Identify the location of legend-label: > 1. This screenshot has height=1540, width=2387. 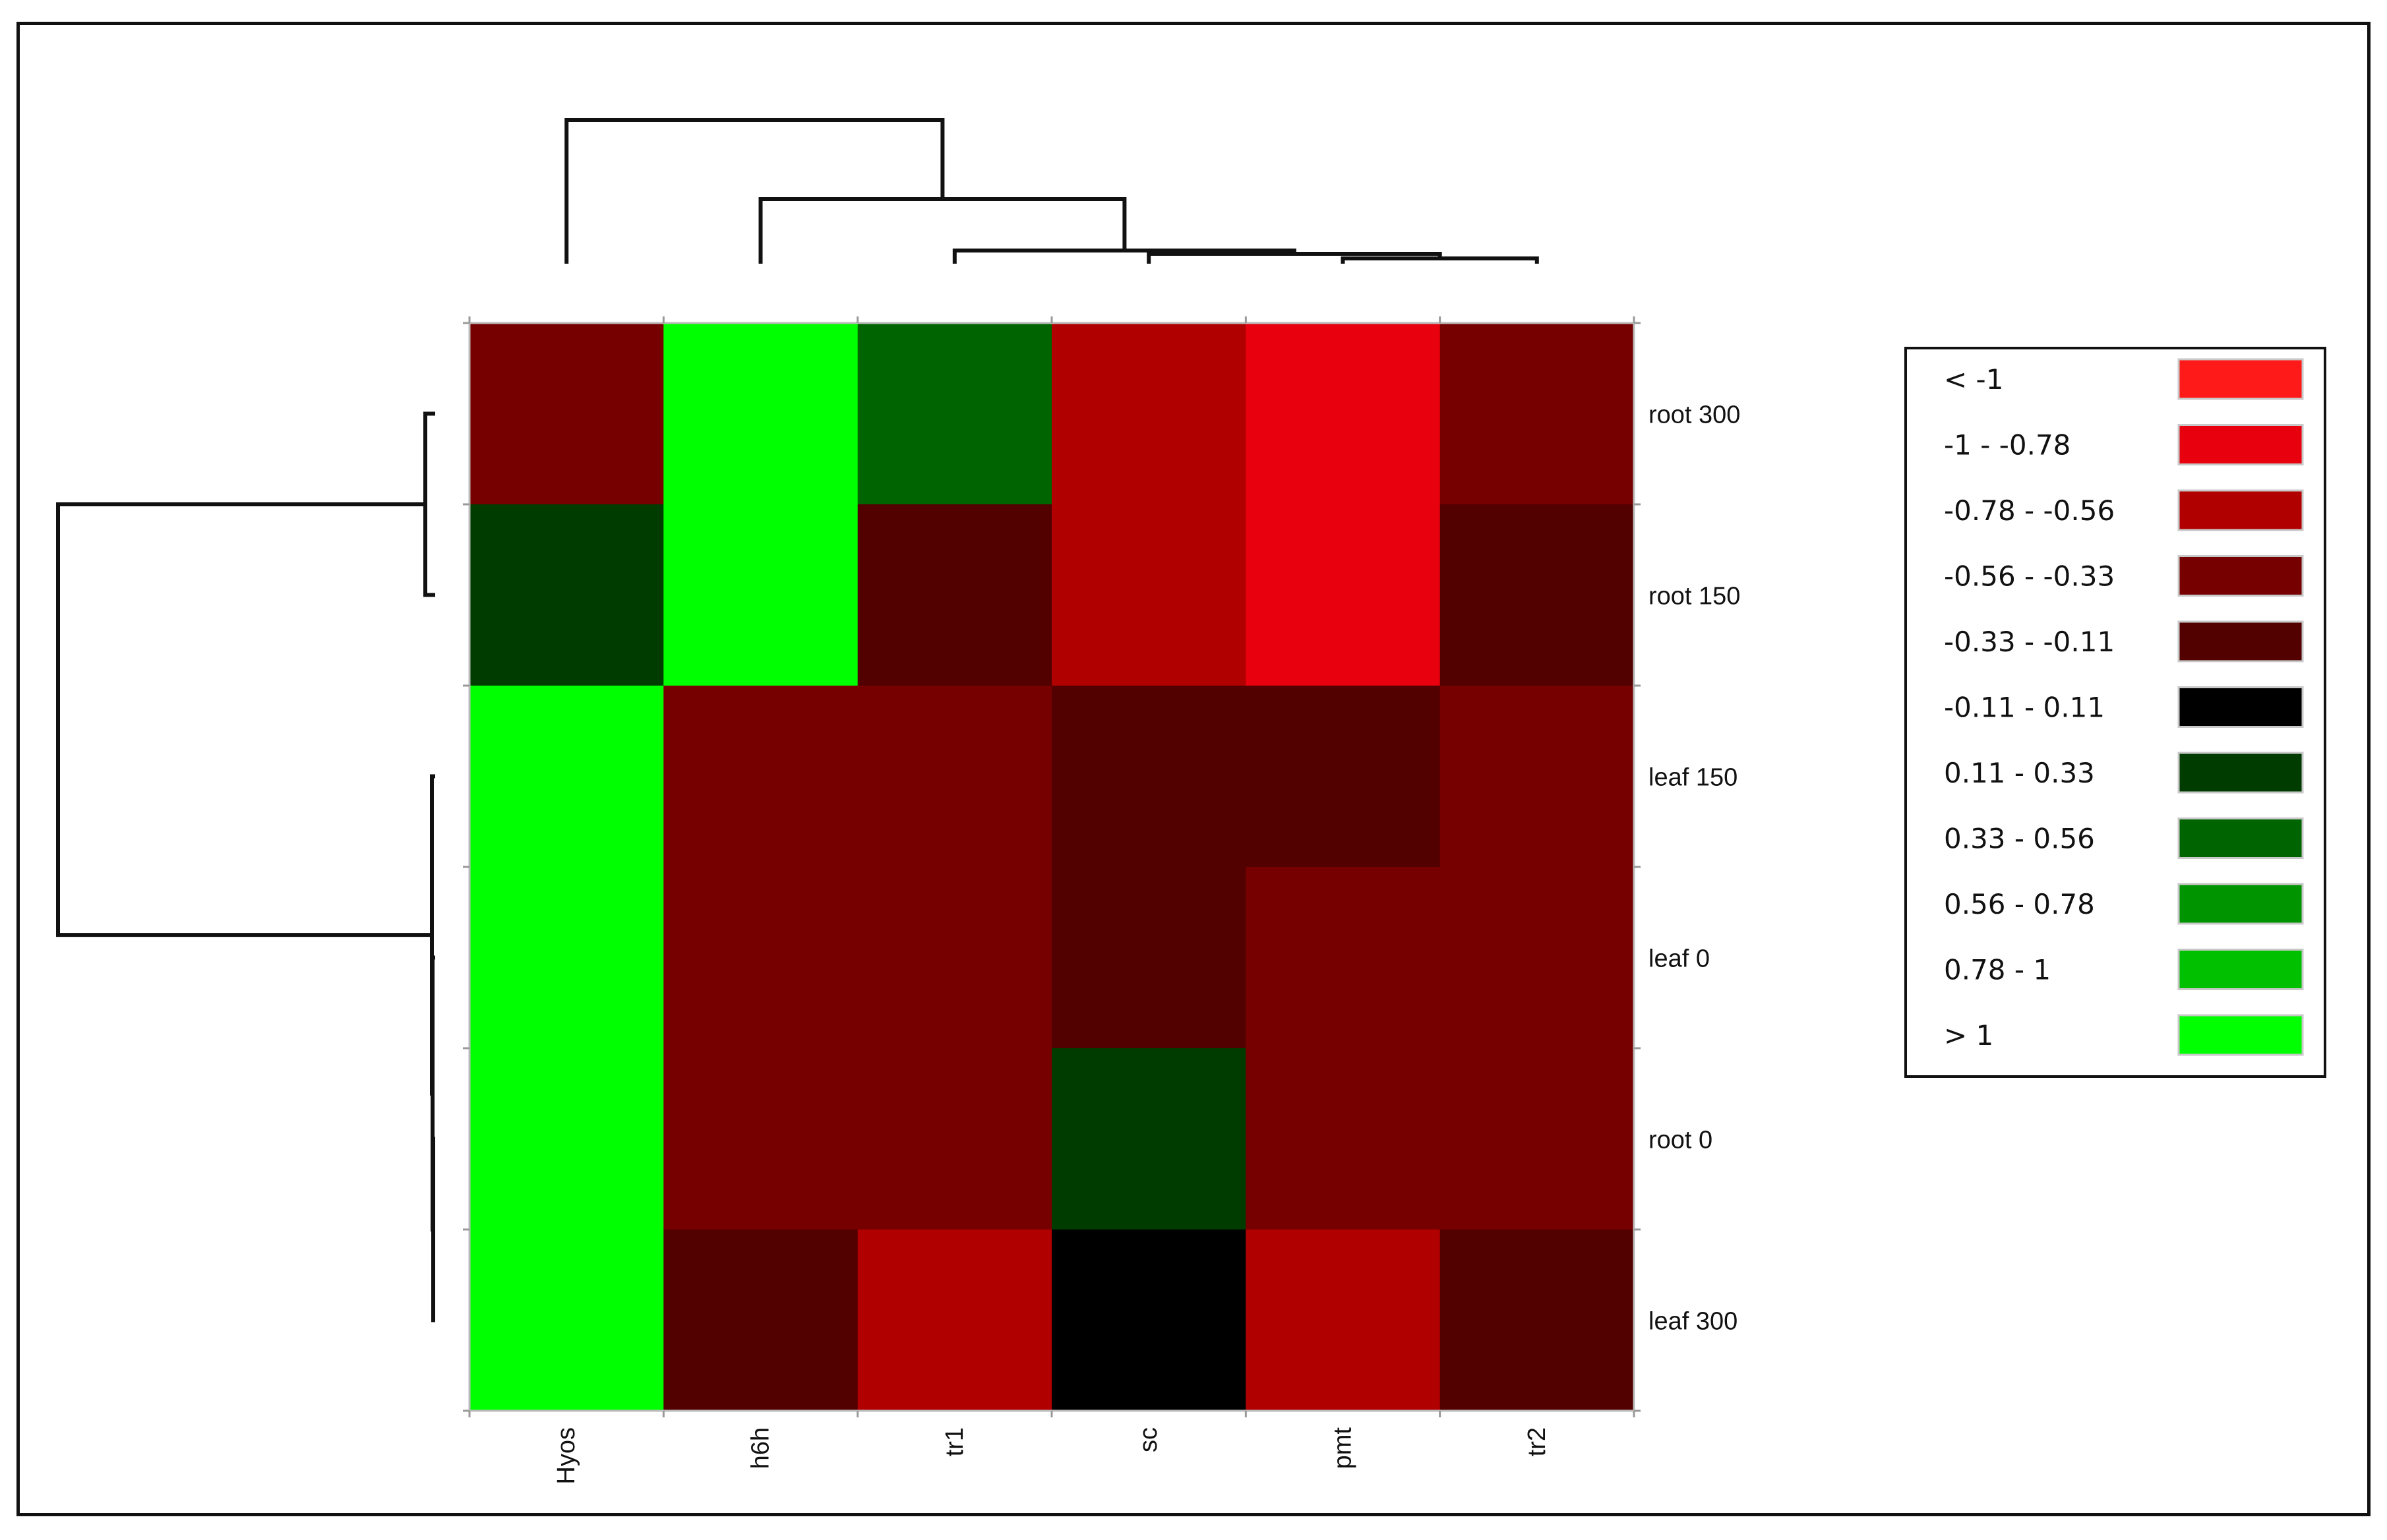
(1968, 1035).